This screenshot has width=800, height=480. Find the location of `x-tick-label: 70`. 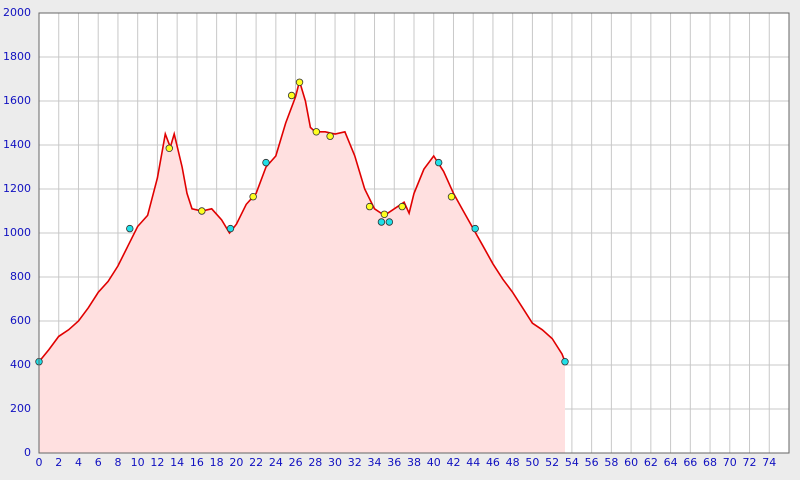

x-tick-label: 70 is located at coordinates (730, 462).